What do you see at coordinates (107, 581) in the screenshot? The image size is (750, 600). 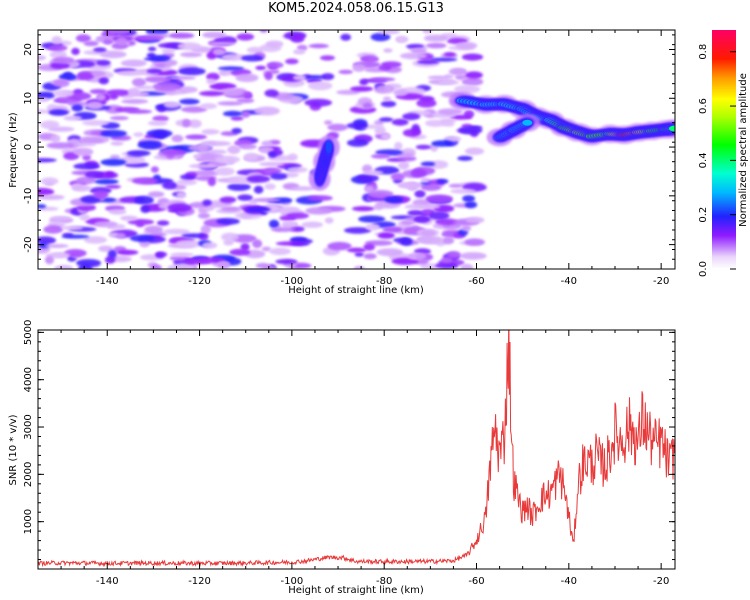 I see `x-tick-label: -140` at bounding box center [107, 581].